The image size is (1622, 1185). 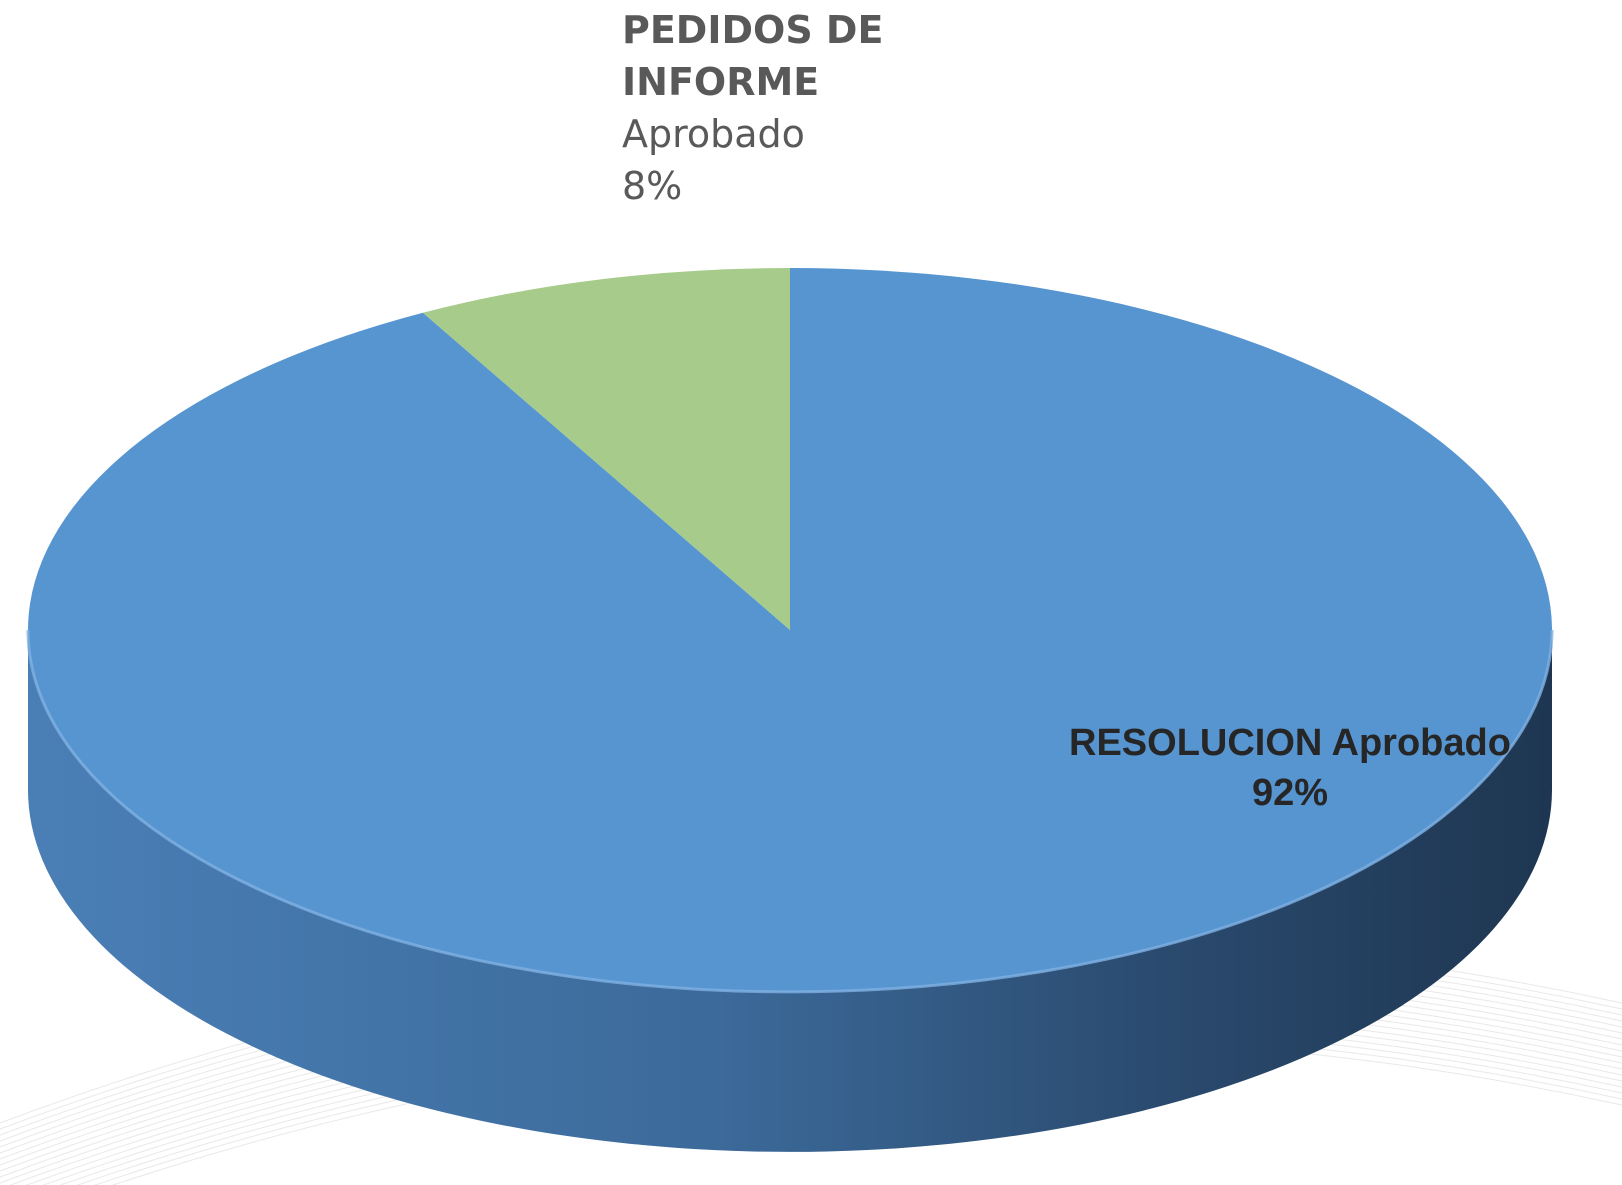 I want to click on data-label-pedidos-category: PEDIDOS DE INFORME, so click(x=753, y=56).